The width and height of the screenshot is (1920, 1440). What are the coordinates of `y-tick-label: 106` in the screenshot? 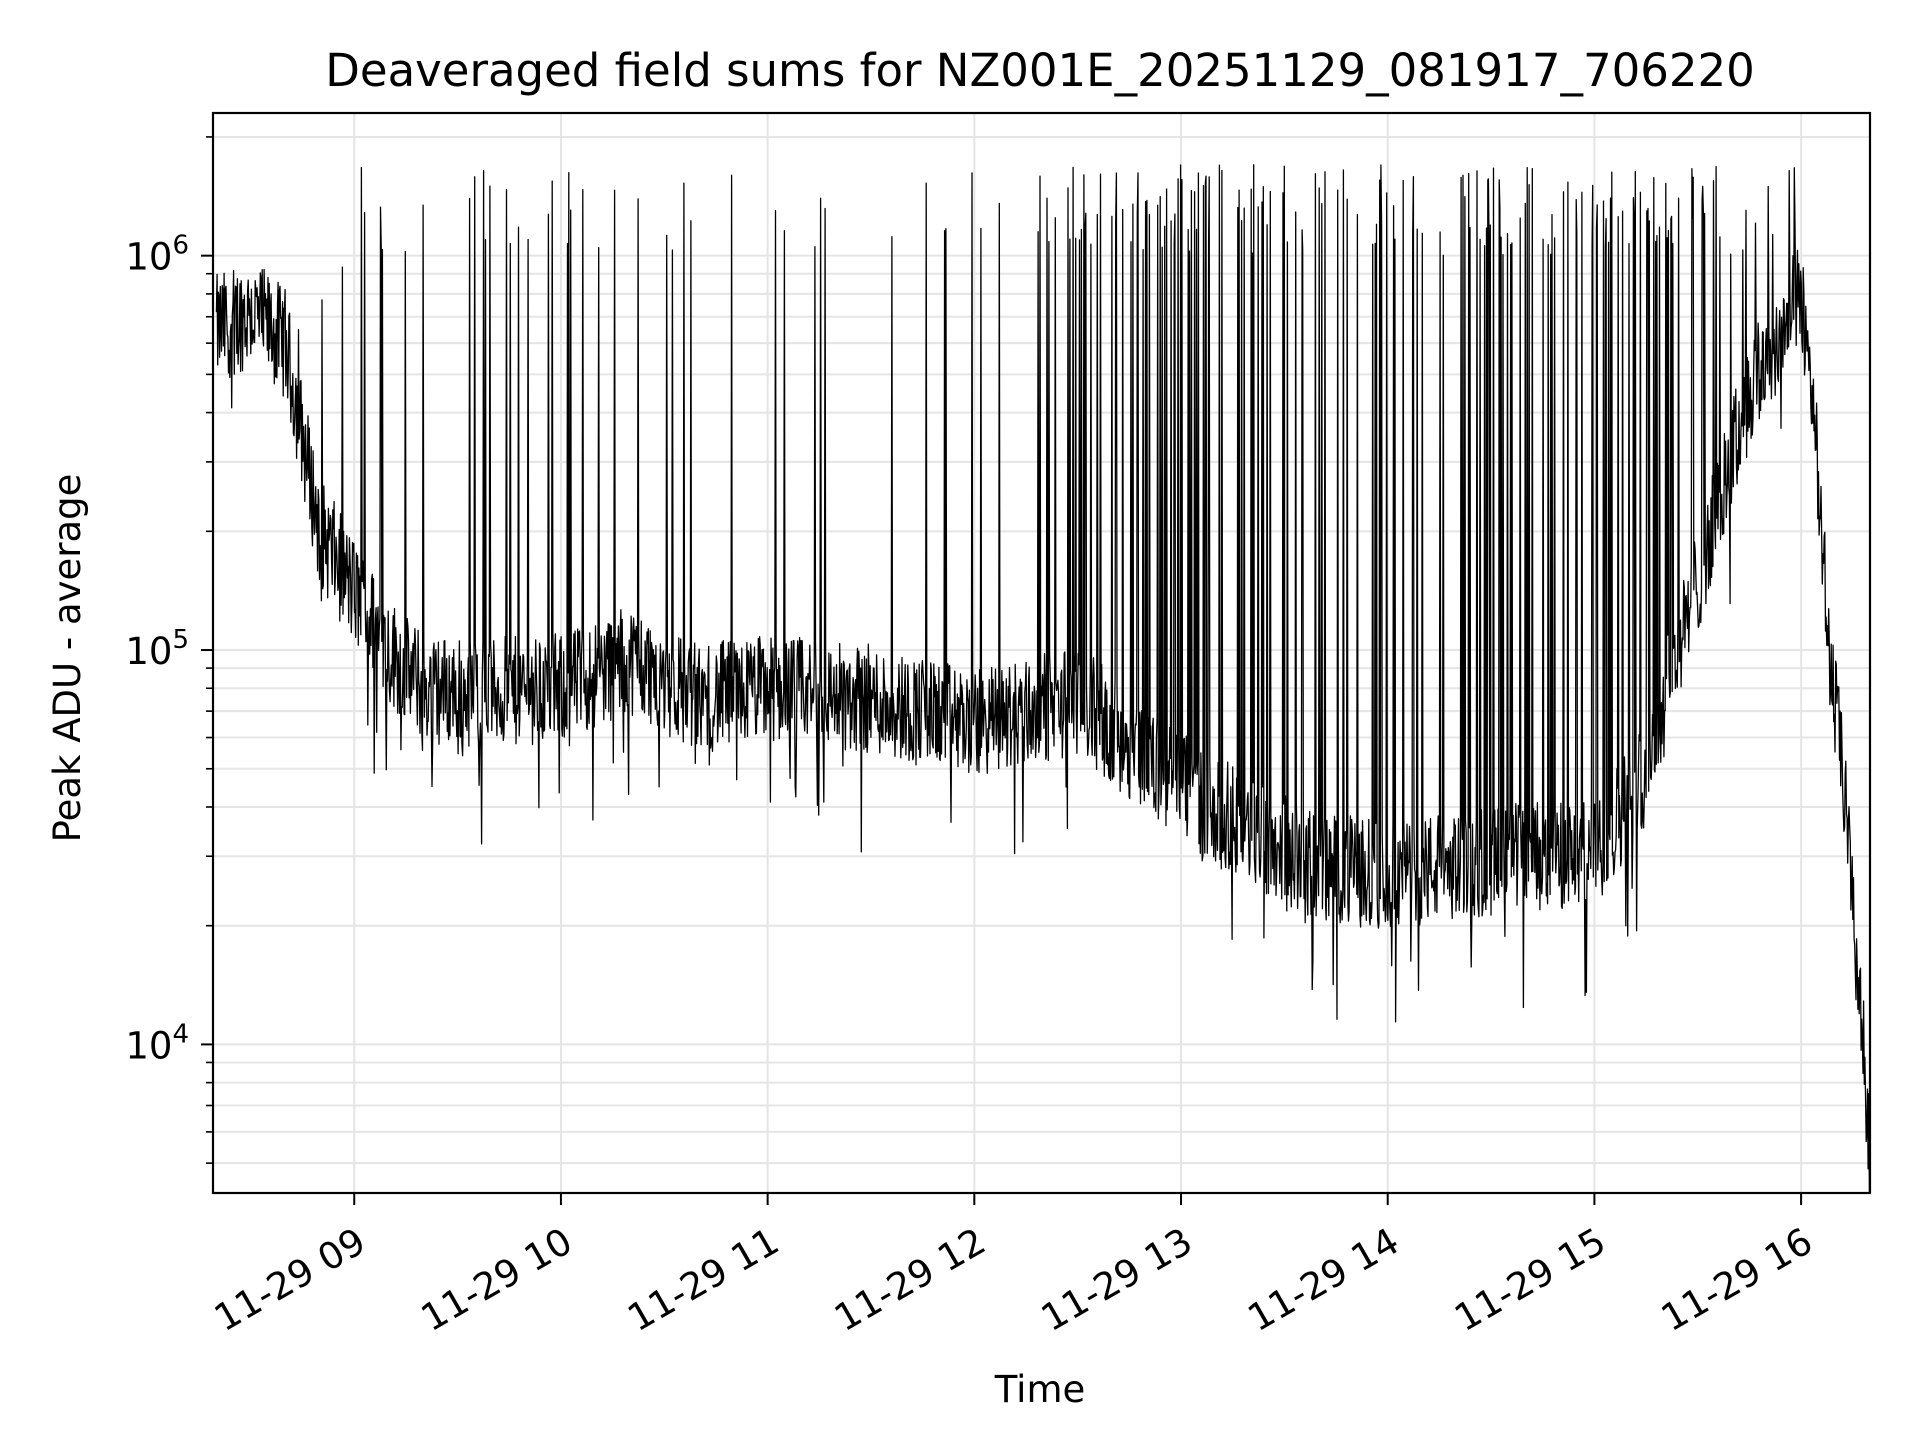 It's located at (157, 255).